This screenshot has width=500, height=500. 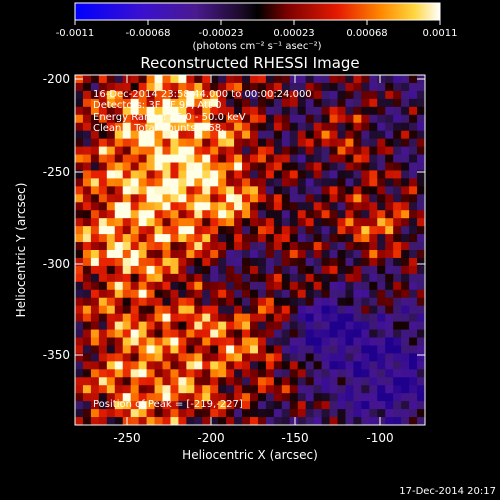 What do you see at coordinates (447, 491) in the screenshot?
I see `footer-timestamp: 17-Dec-2014 20:17` at bounding box center [447, 491].